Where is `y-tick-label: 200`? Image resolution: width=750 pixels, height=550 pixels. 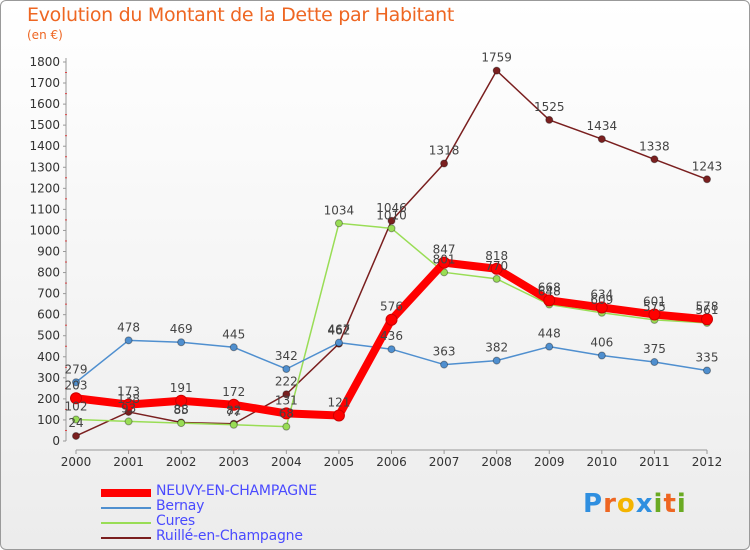 y-tick-label: 200 is located at coordinates (48, 399).